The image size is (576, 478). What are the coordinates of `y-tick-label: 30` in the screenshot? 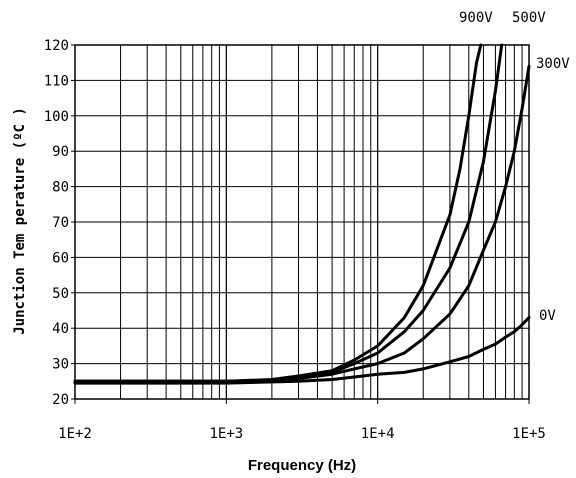 It's located at (60, 365).